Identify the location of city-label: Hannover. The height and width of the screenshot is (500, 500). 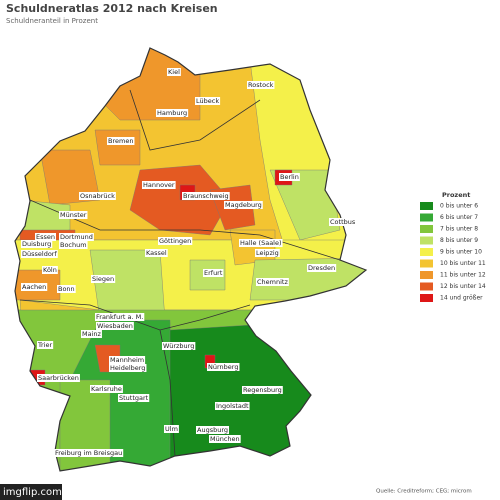
(159, 185).